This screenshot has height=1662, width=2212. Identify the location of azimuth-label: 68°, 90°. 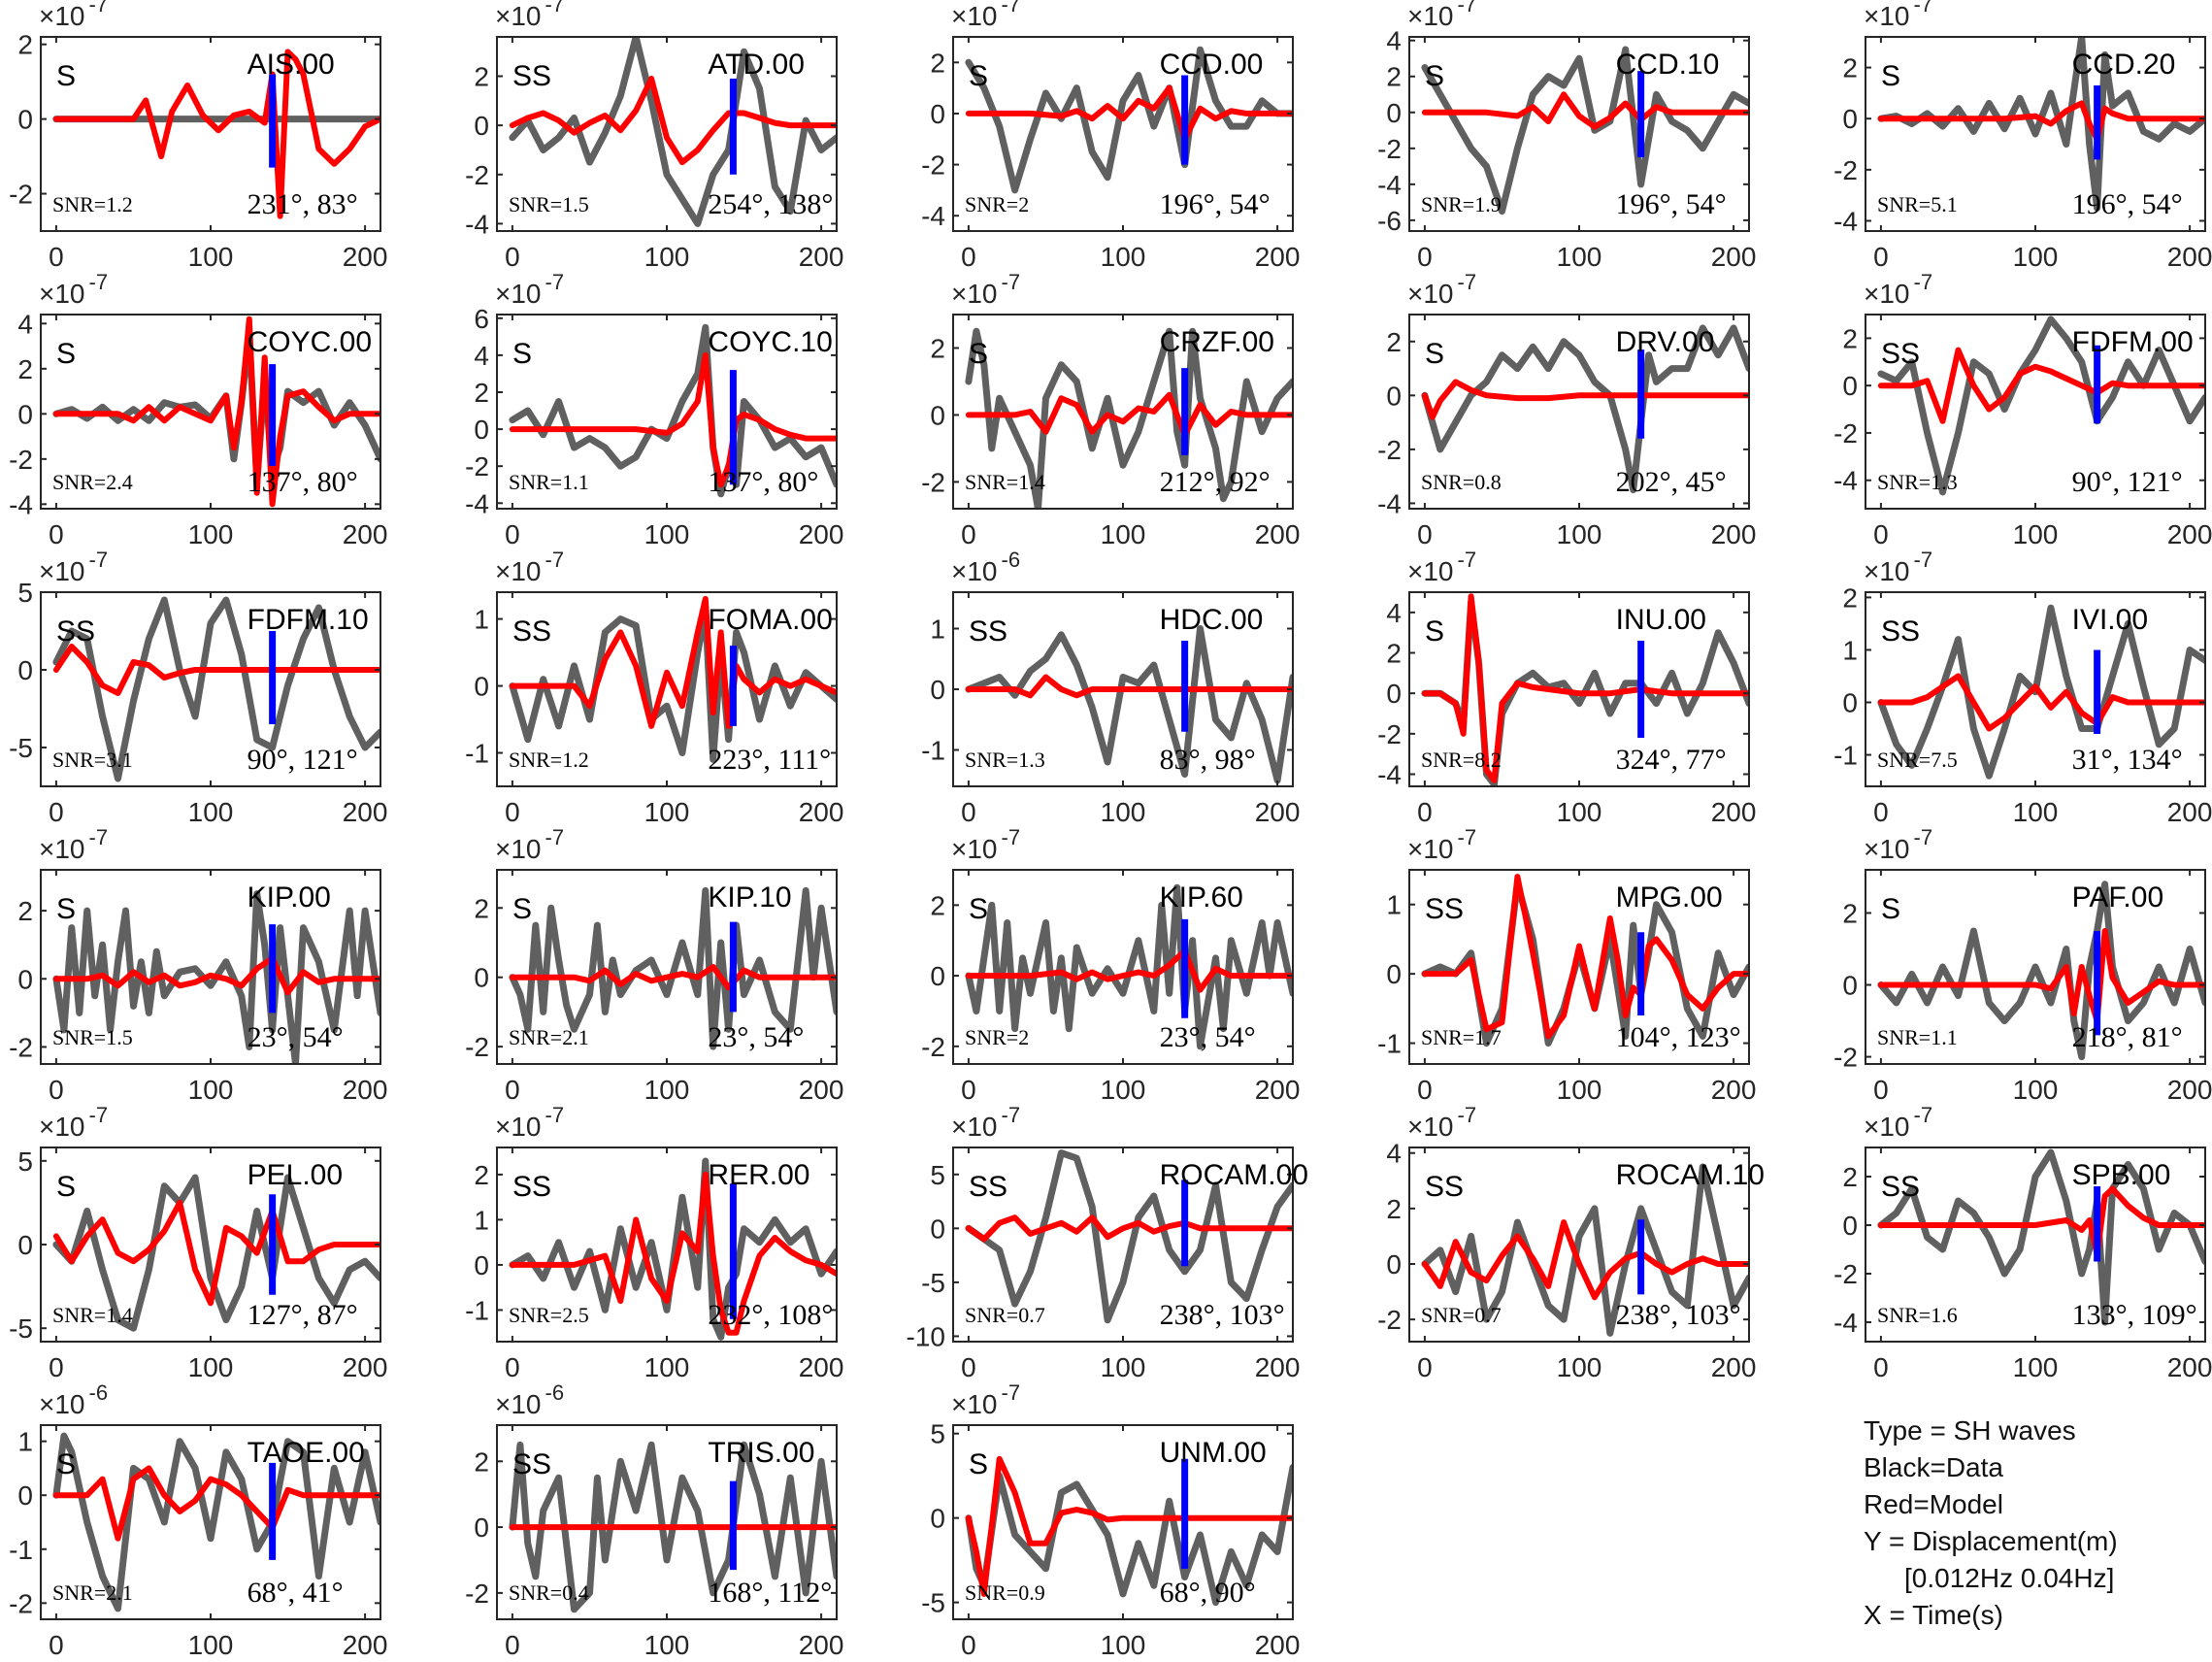
(1208, 1593).